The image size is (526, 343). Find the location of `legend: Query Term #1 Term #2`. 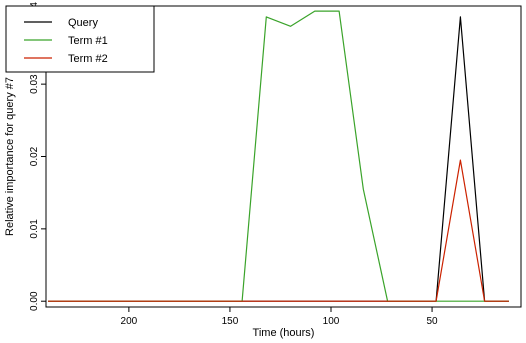

legend: Query Term #1 Term #2 is located at coordinates (80, 39).